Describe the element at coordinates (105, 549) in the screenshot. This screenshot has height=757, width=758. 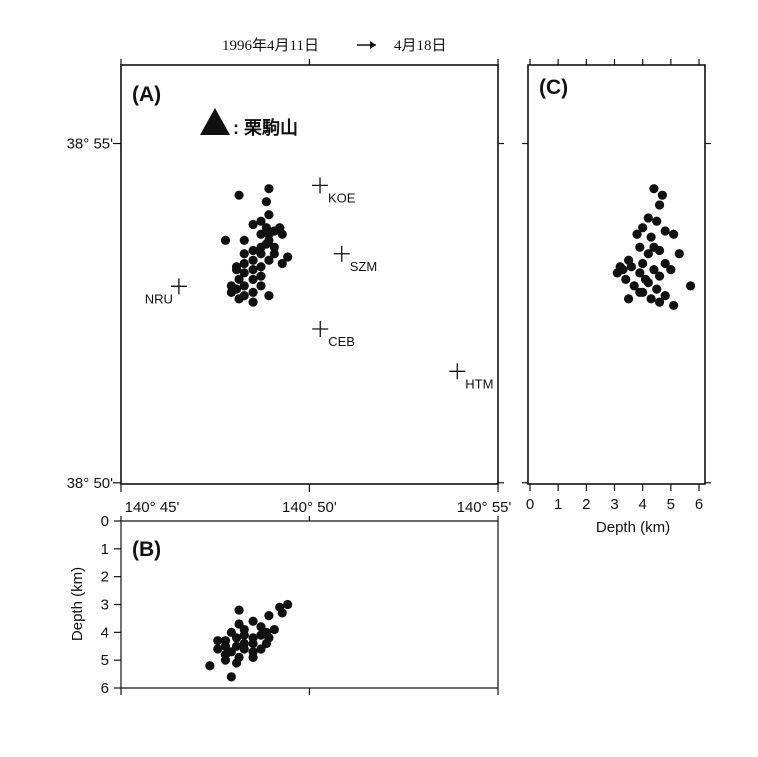
I see `y-tick-label-b-1: 1` at that location.